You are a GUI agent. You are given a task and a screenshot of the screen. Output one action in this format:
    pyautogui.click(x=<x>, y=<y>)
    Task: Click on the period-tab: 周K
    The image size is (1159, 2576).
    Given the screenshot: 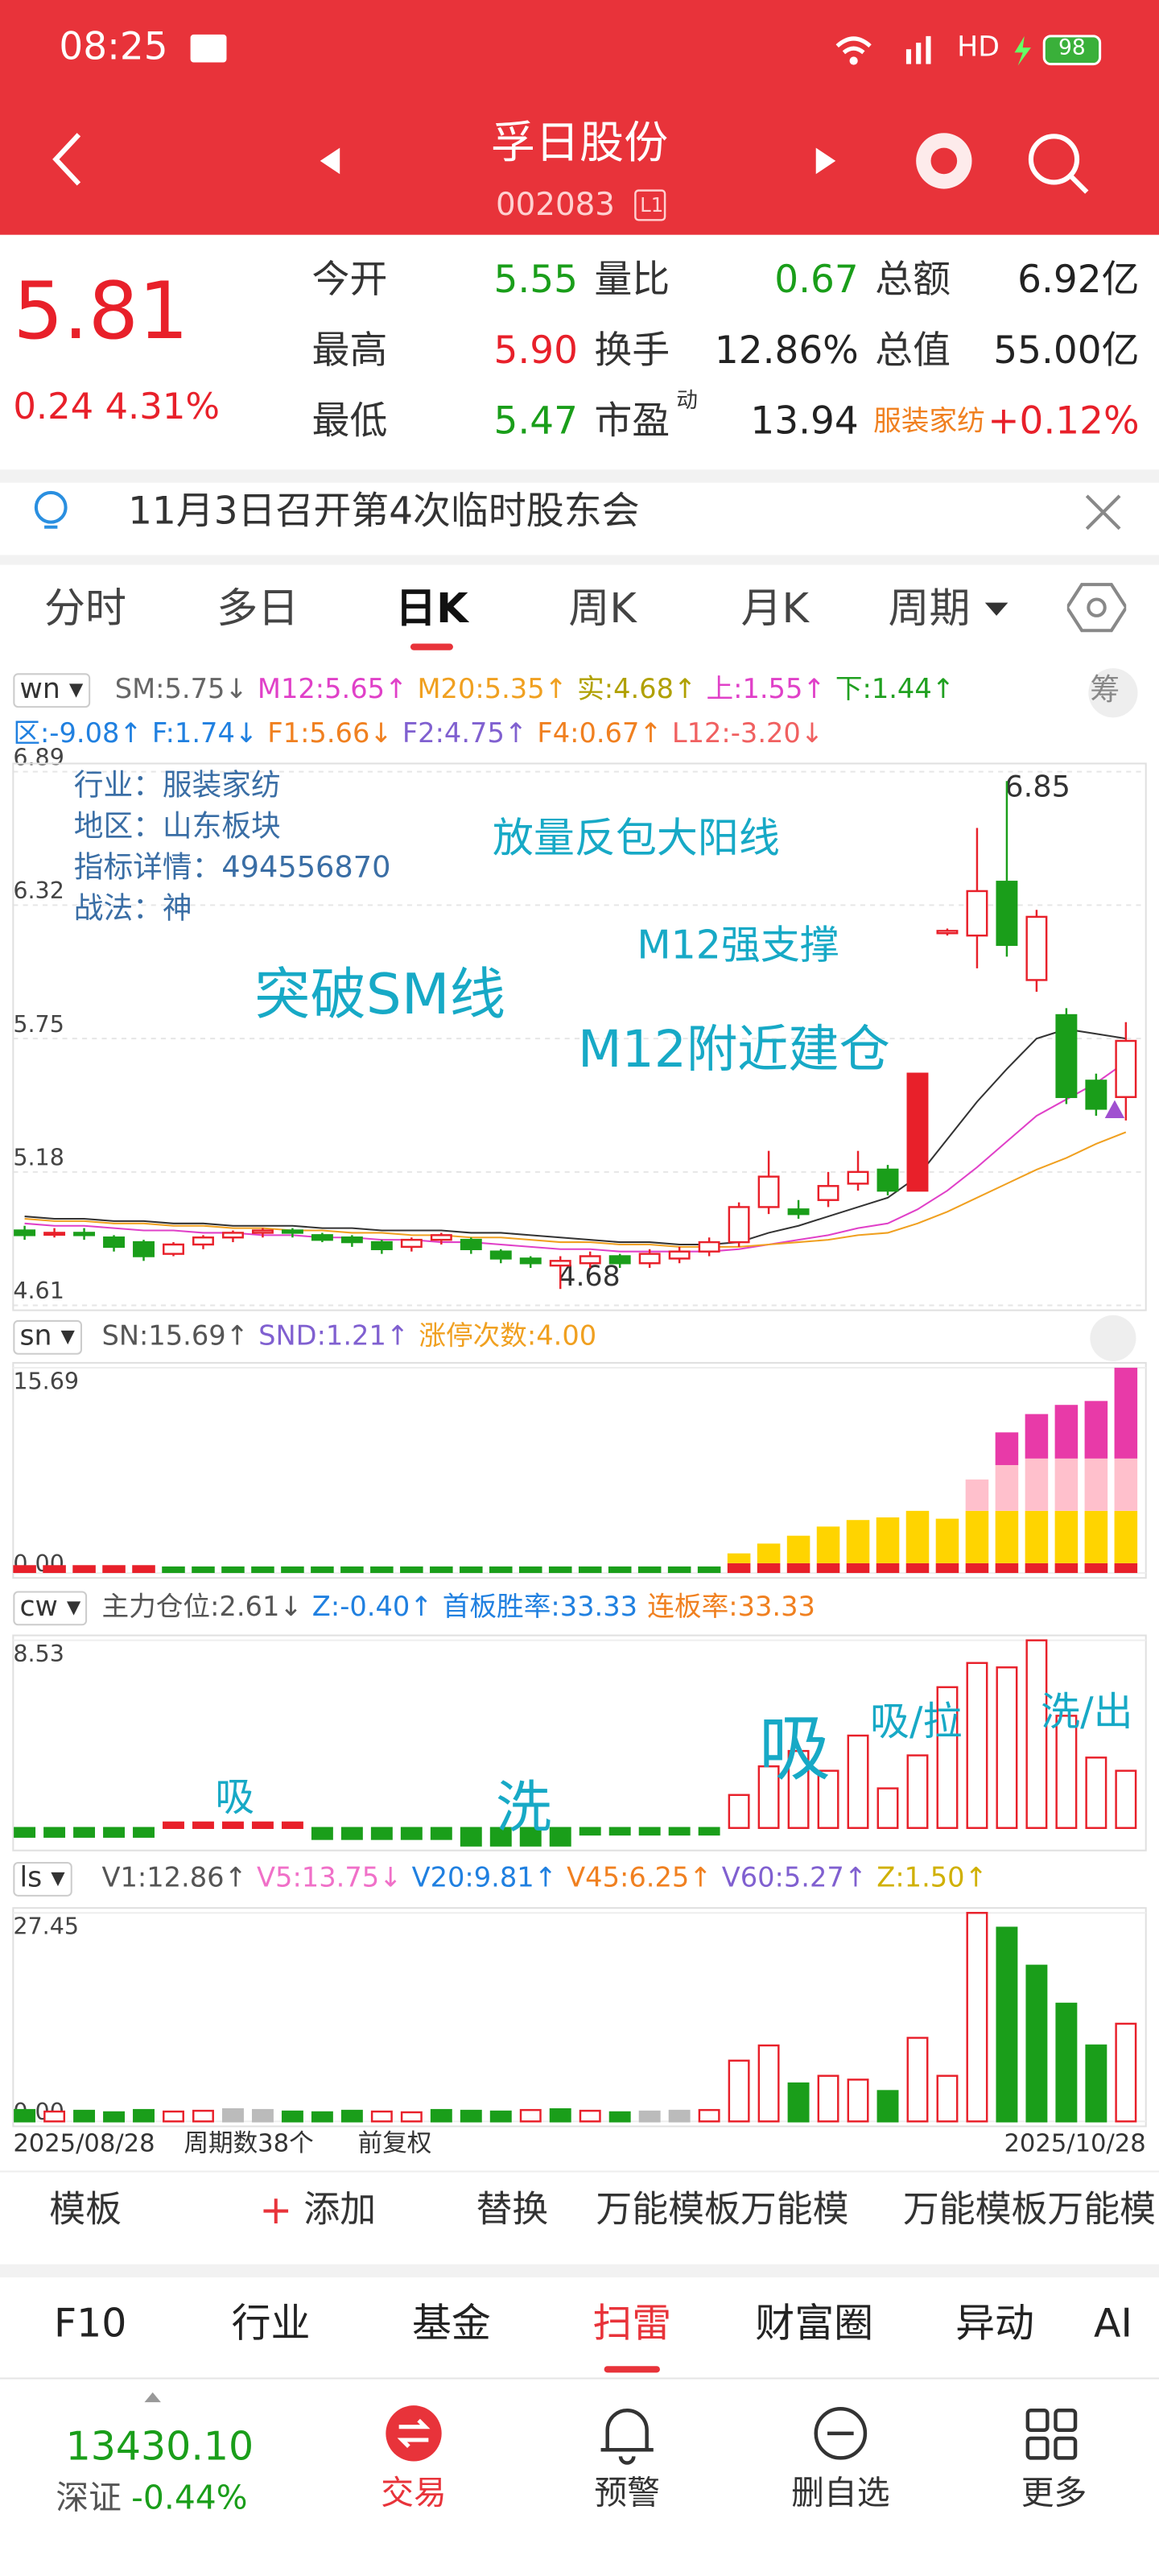 What is the action you would take?
    pyautogui.click(x=602, y=608)
    